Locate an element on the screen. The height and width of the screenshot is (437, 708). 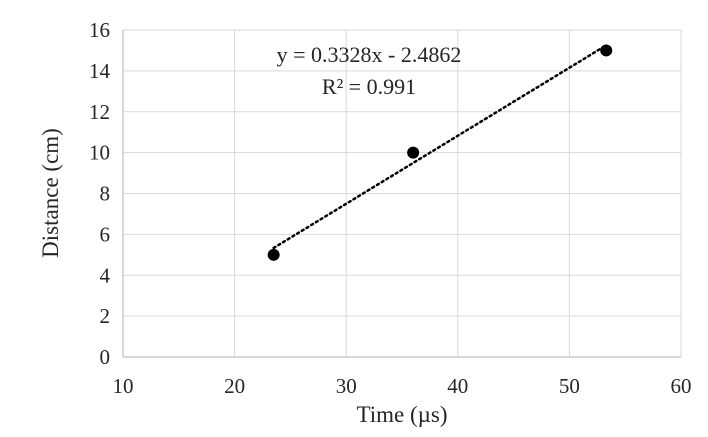
y-tick-label: 8 is located at coordinates (105, 194).